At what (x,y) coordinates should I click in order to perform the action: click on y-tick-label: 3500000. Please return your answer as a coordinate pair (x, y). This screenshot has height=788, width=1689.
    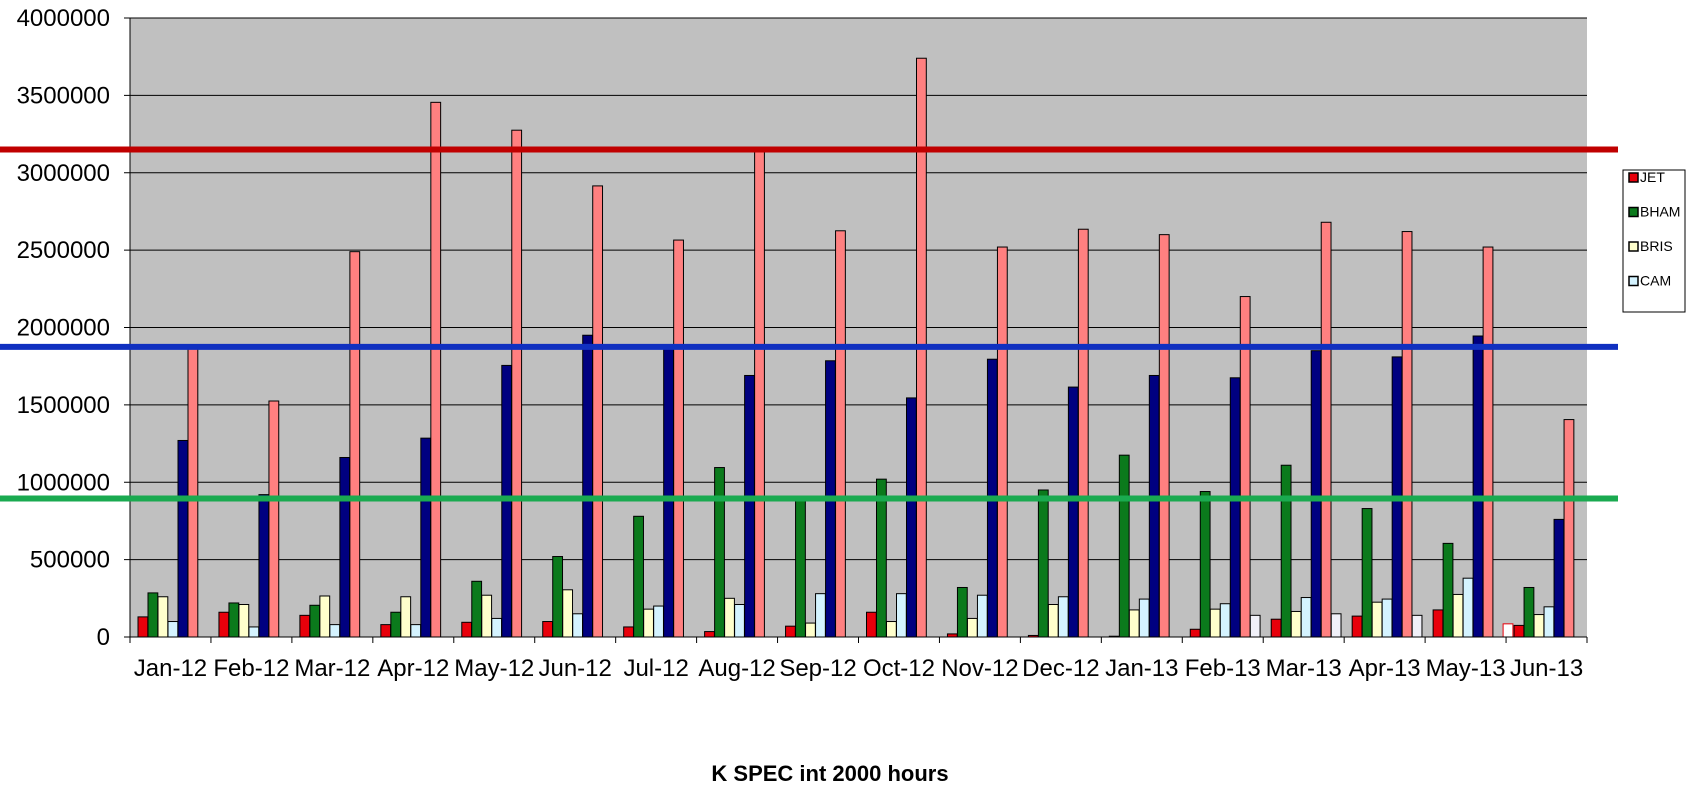
    Looking at the image, I should click on (63, 95).